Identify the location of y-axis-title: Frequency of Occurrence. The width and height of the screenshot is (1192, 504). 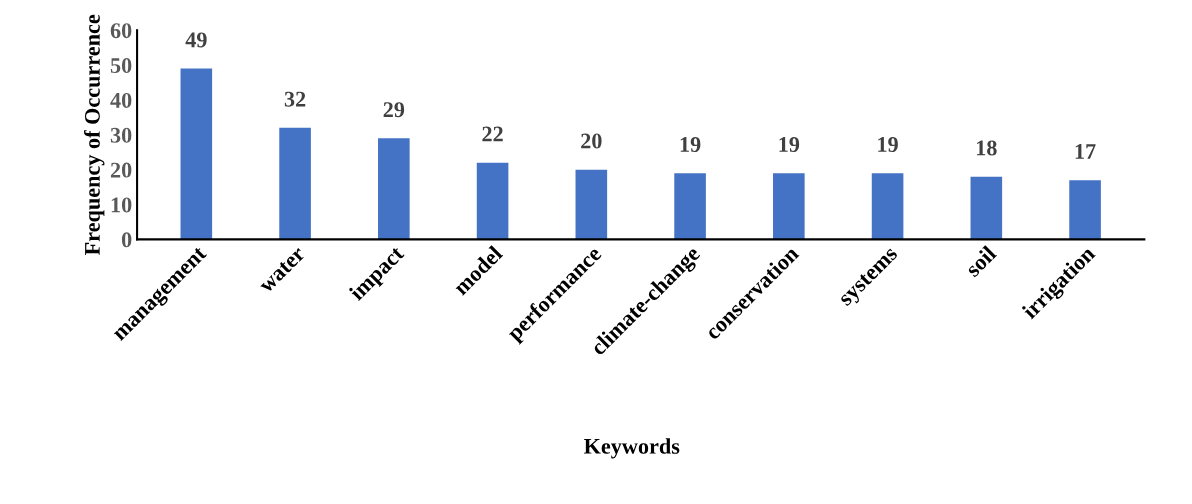
(94, 134).